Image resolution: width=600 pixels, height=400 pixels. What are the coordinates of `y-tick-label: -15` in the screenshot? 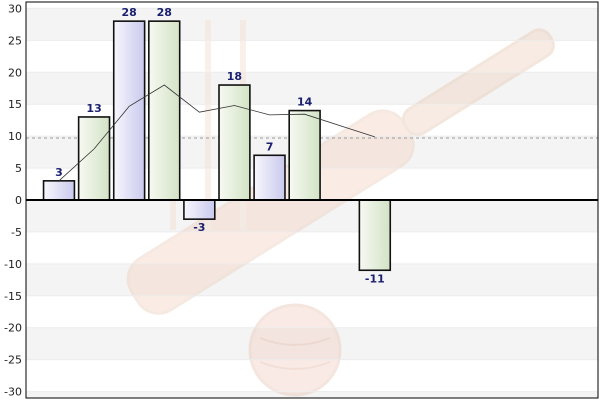 It's located at (13, 296).